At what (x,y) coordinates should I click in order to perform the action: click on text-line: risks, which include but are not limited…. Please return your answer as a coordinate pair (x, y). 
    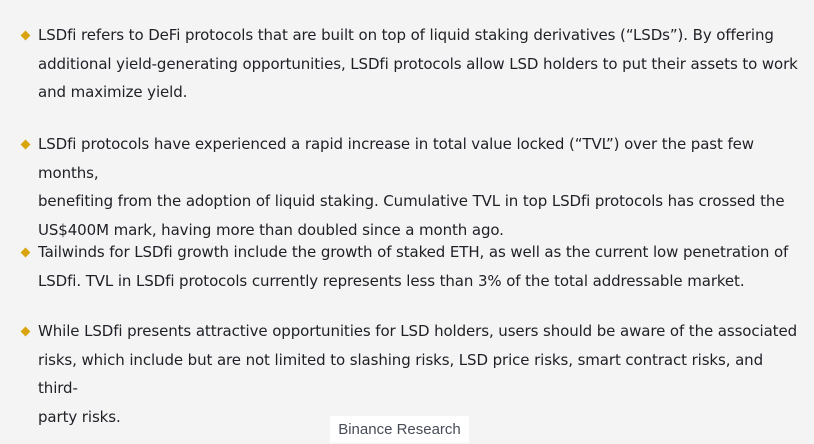
    Looking at the image, I should click on (400, 374).